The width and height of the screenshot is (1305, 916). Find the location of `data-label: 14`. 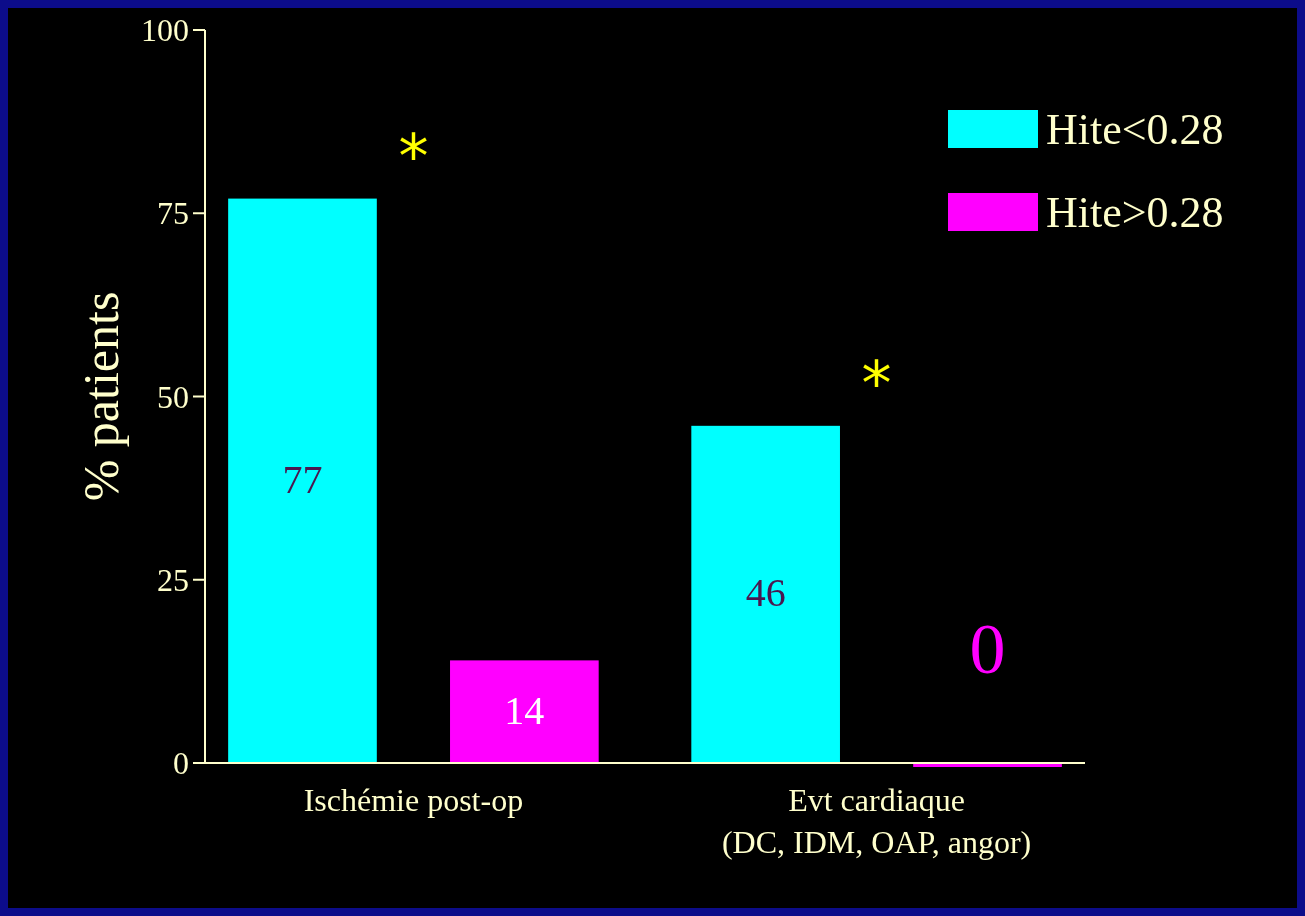

data-label: 14 is located at coordinates (524, 710).